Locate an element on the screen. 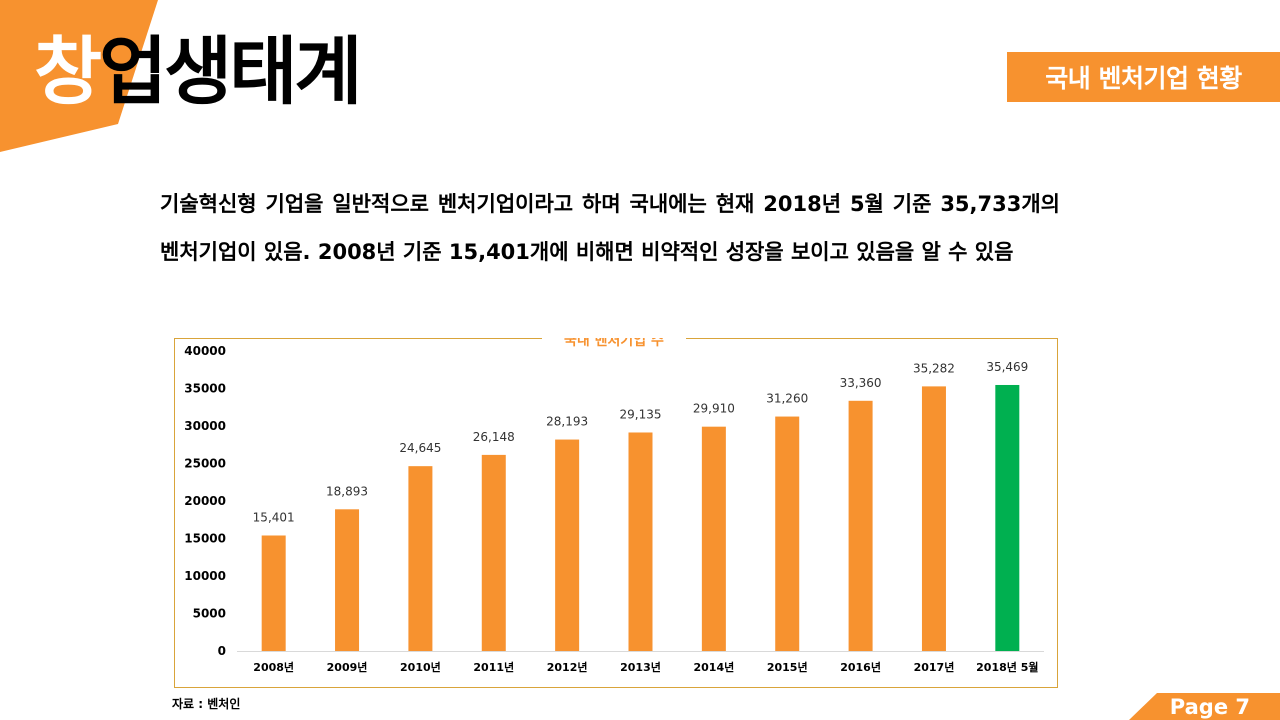  y-tick-label: 40000 is located at coordinates (205, 351).